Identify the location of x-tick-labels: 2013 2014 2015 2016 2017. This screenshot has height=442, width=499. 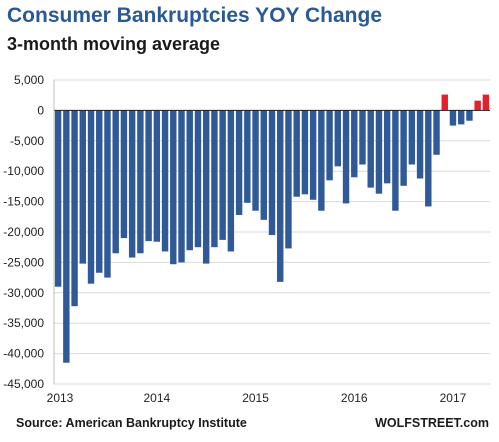
(257, 398).